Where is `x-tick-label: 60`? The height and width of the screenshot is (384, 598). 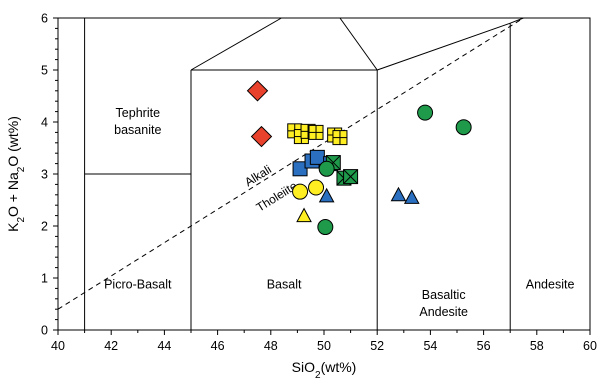 x-tick-label: 60 is located at coordinates (590, 346).